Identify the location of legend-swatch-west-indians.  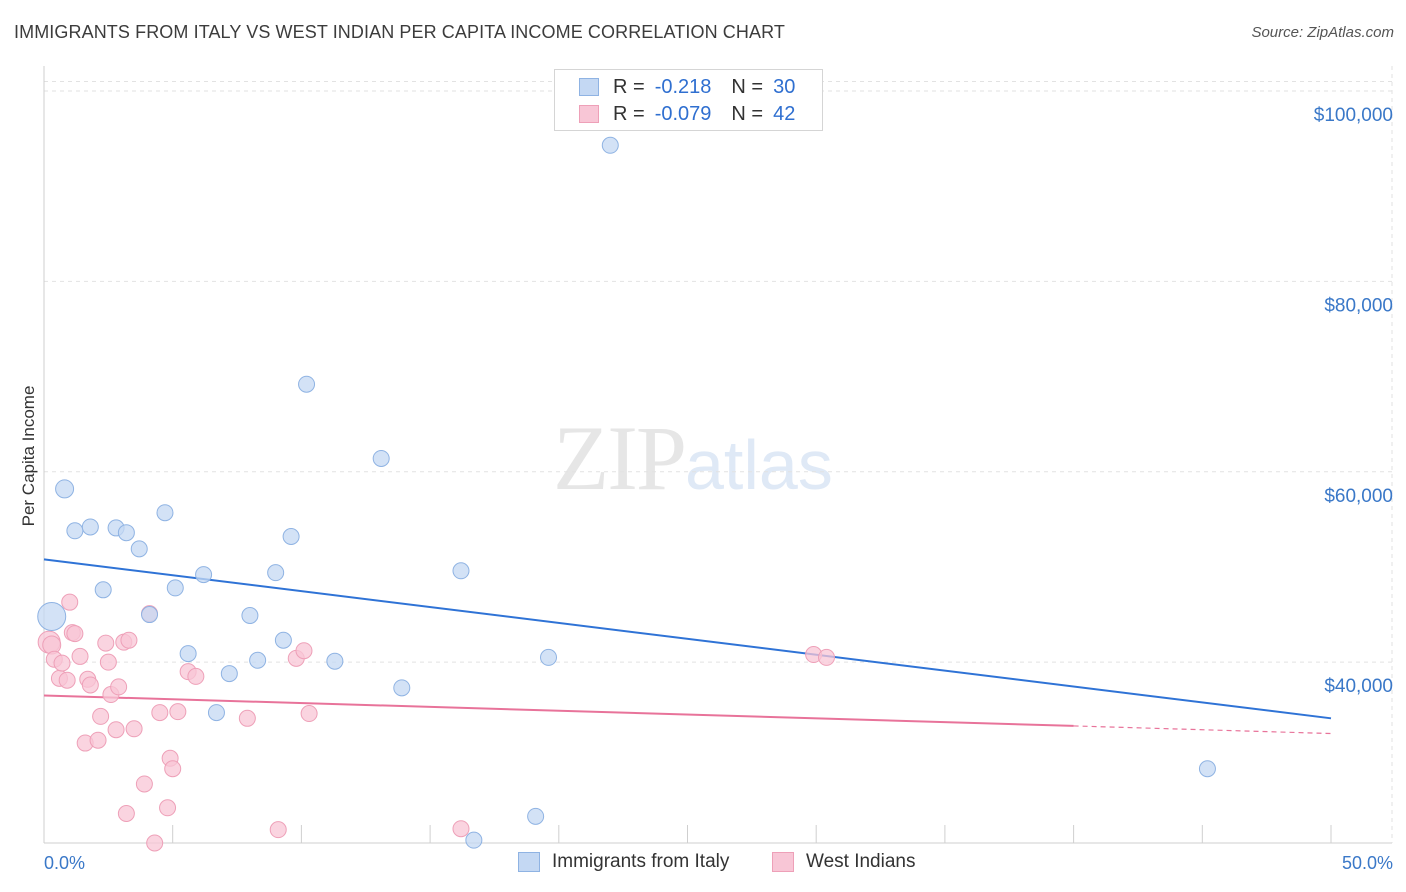
(589, 114).